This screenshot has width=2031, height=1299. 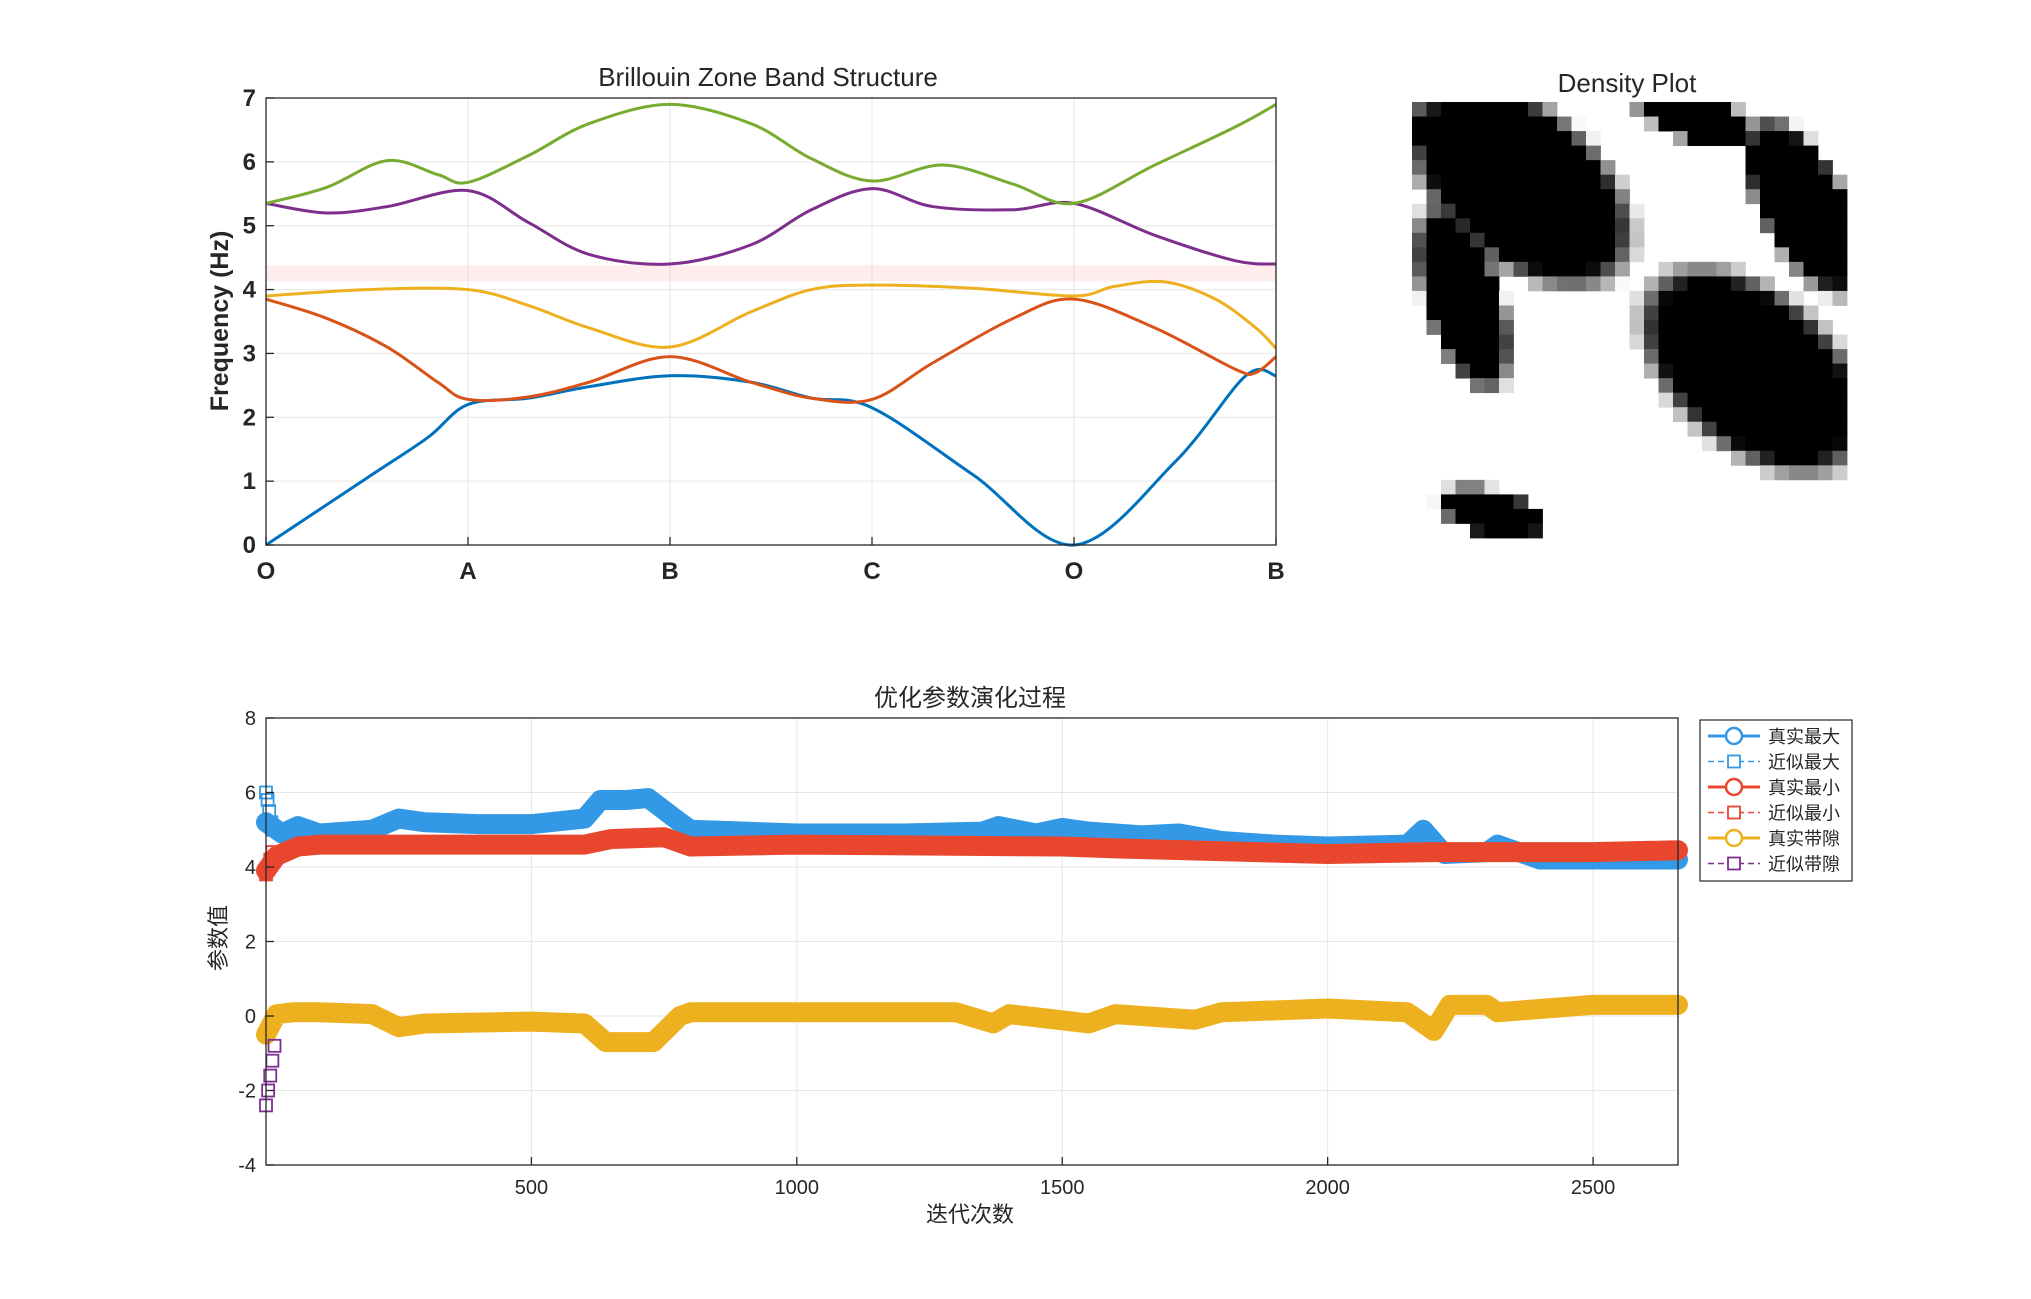 I want to click on optimization-title: 优化参数演化过程, so click(x=970, y=698).